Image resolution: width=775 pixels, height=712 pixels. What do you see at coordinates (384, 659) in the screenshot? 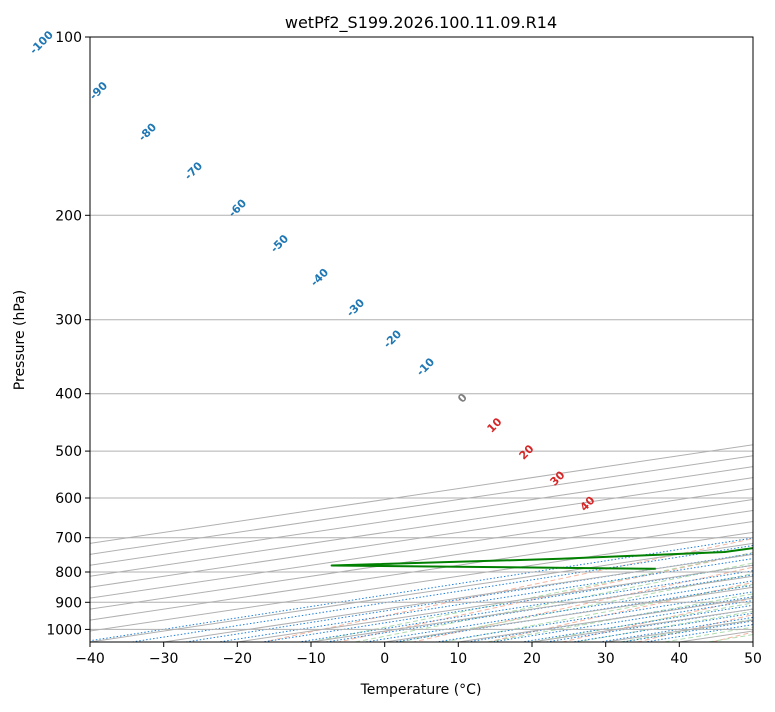
I see `x-tick-label: 0` at bounding box center [384, 659].